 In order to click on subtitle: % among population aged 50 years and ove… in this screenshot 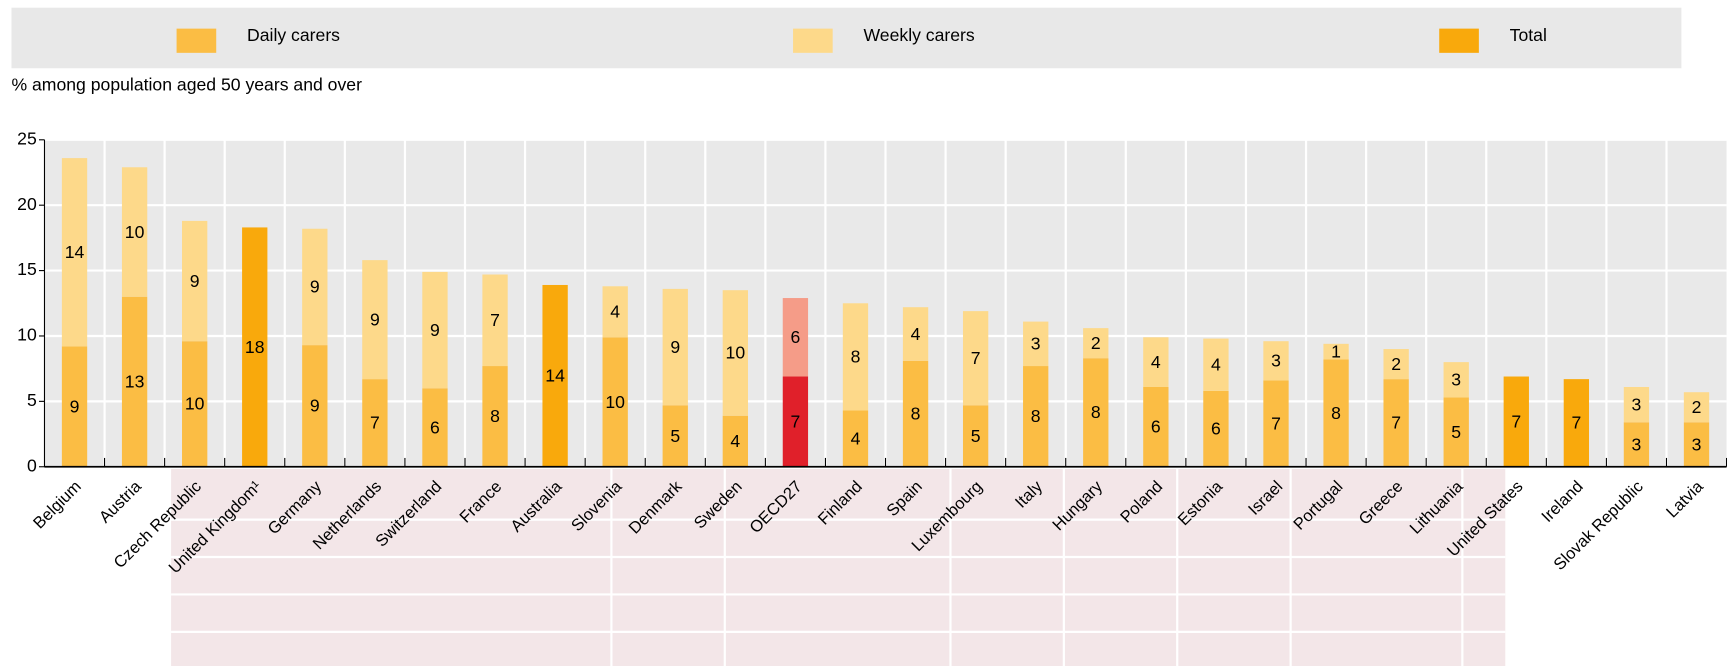, I will do `click(186, 85)`.